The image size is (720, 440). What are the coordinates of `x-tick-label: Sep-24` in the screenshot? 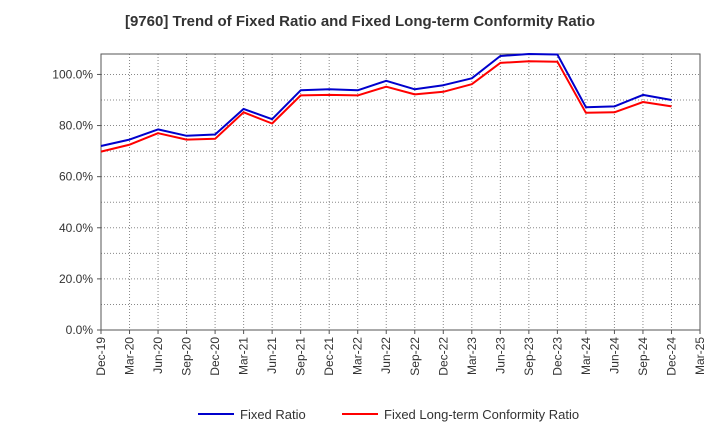 It's located at (643, 356).